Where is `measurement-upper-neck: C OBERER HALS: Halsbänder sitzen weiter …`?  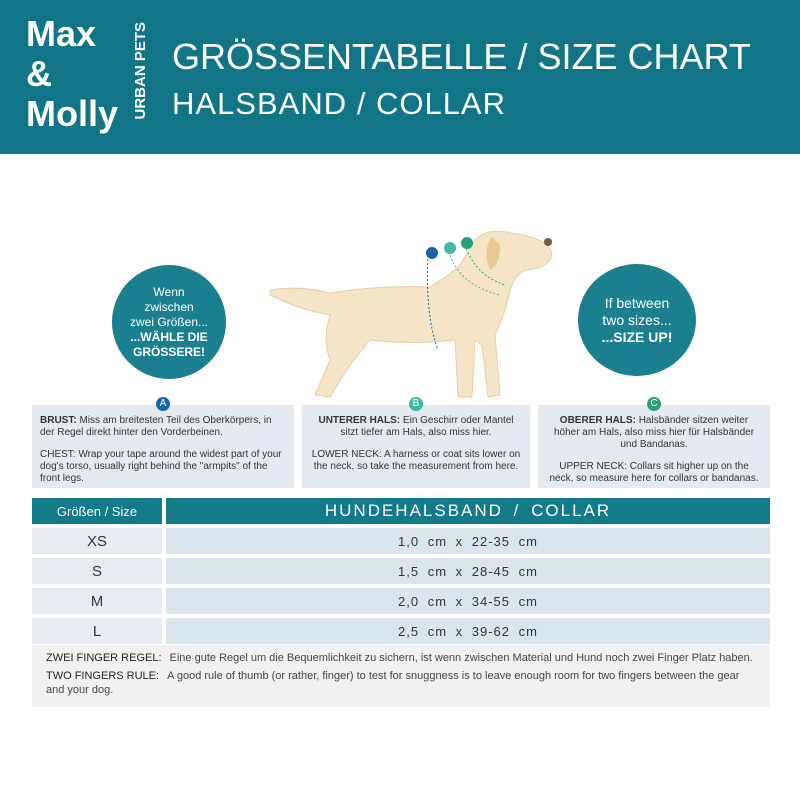 measurement-upper-neck: C OBERER HALS: Halsbänder sitzen weiter … is located at coordinates (654, 442).